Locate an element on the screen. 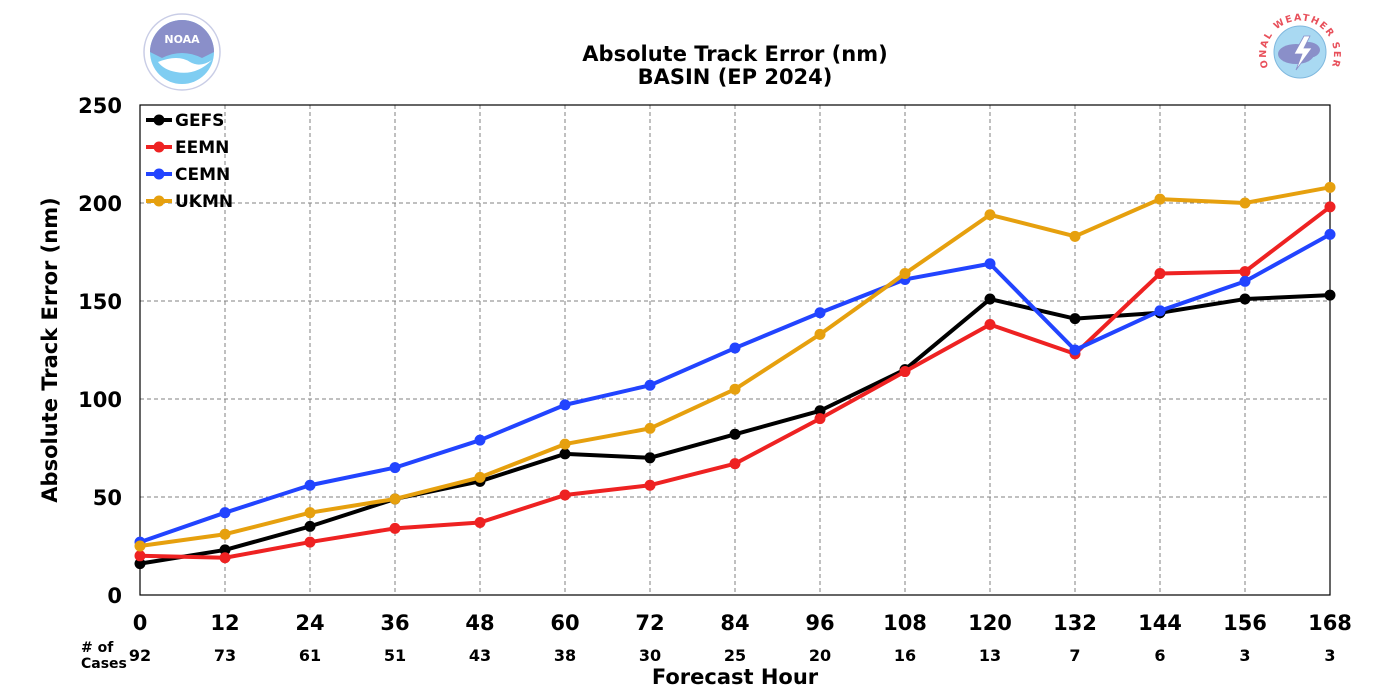 The height and width of the screenshot is (700, 1400). case-count: 38 is located at coordinates (565, 655).